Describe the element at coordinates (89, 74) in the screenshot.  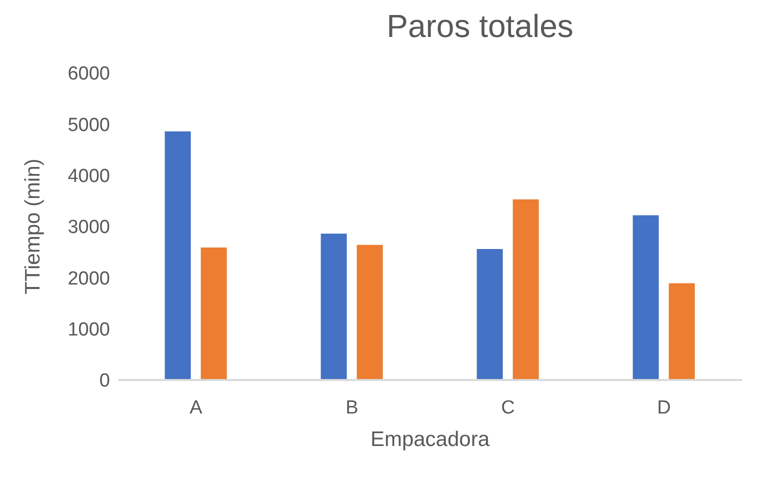
I see `y-tick-label: 6000` at that location.